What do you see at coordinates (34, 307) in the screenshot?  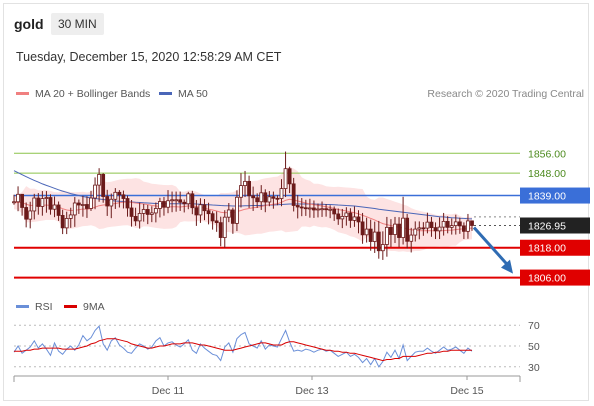 I see `legend-rsi: RSI` at bounding box center [34, 307].